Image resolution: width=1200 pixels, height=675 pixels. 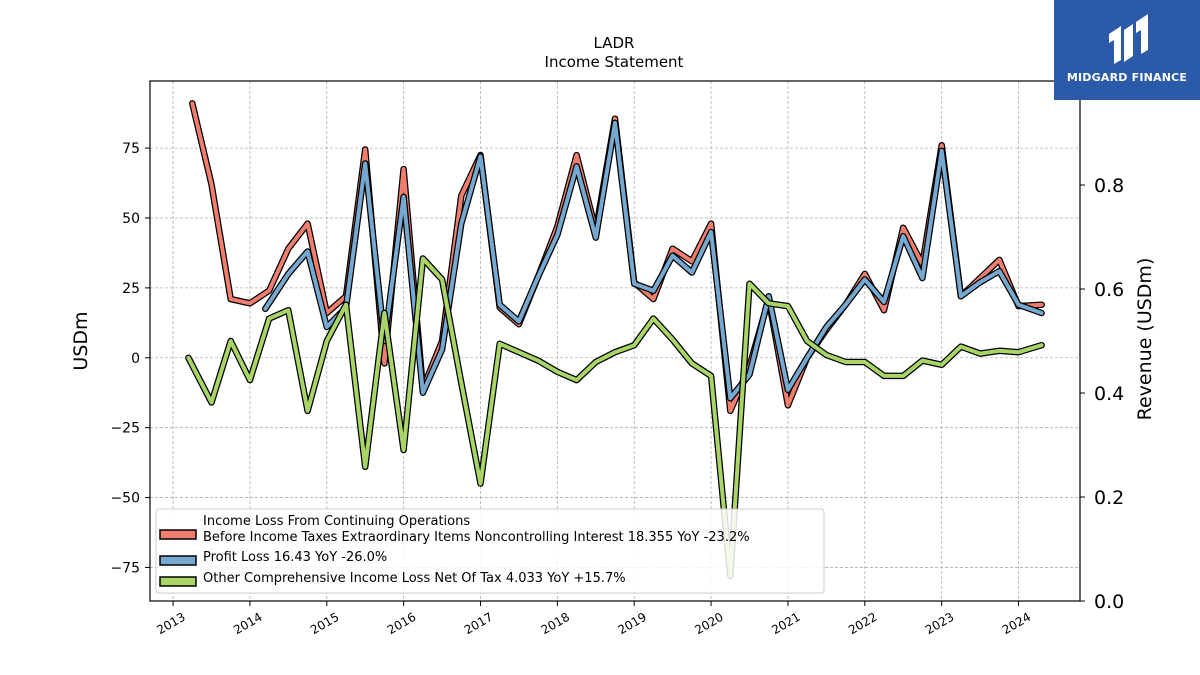 I want to click on y2-tick-label: 0.6, so click(x=1109, y=290).